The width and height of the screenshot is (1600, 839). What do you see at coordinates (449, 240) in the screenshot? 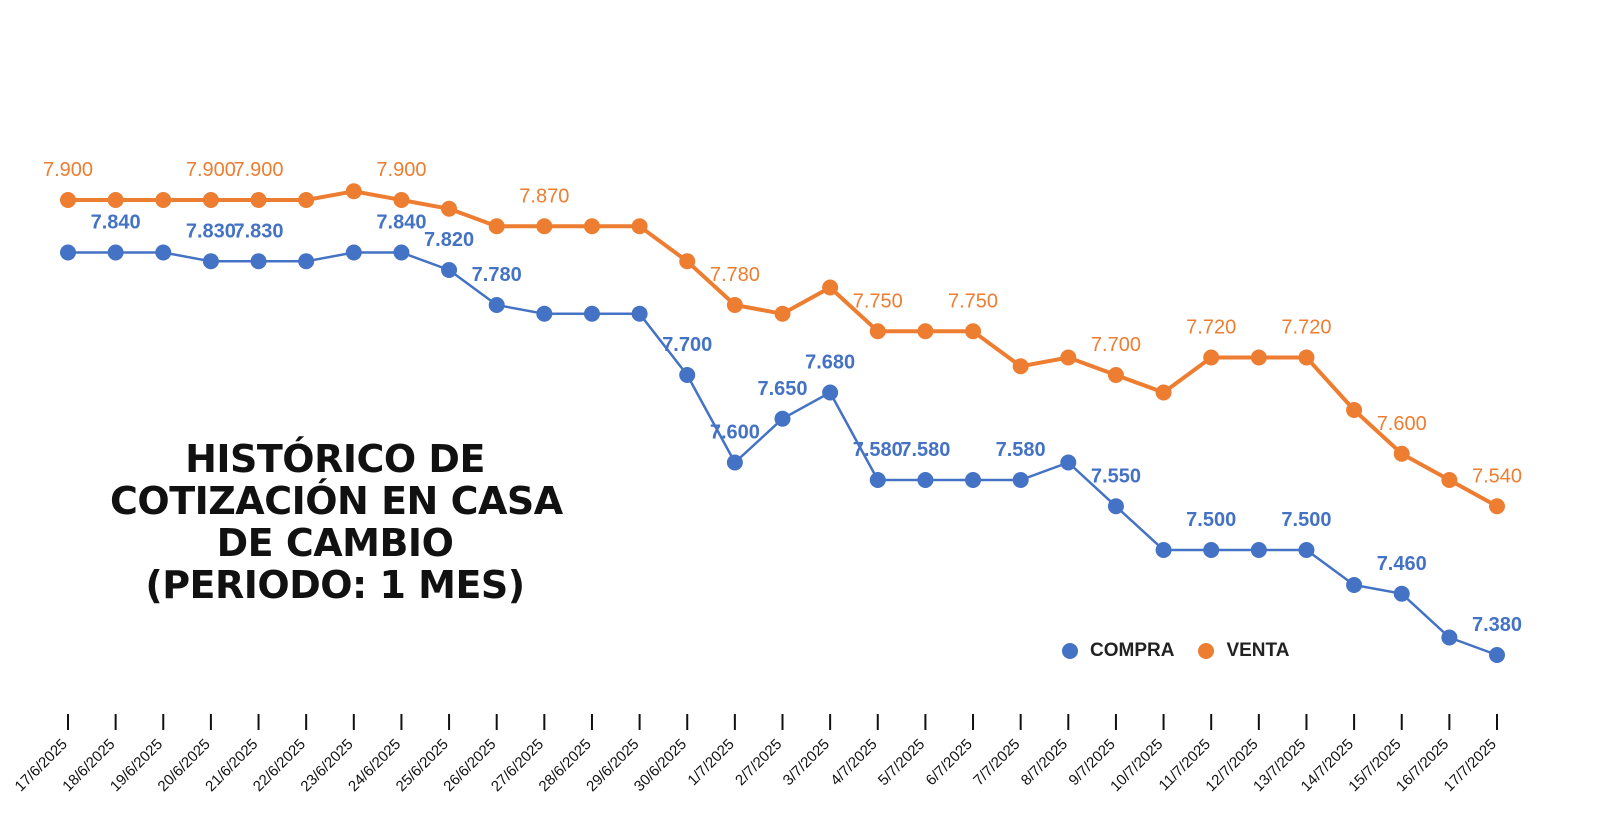
I see `data-label: 7.820` at bounding box center [449, 240].